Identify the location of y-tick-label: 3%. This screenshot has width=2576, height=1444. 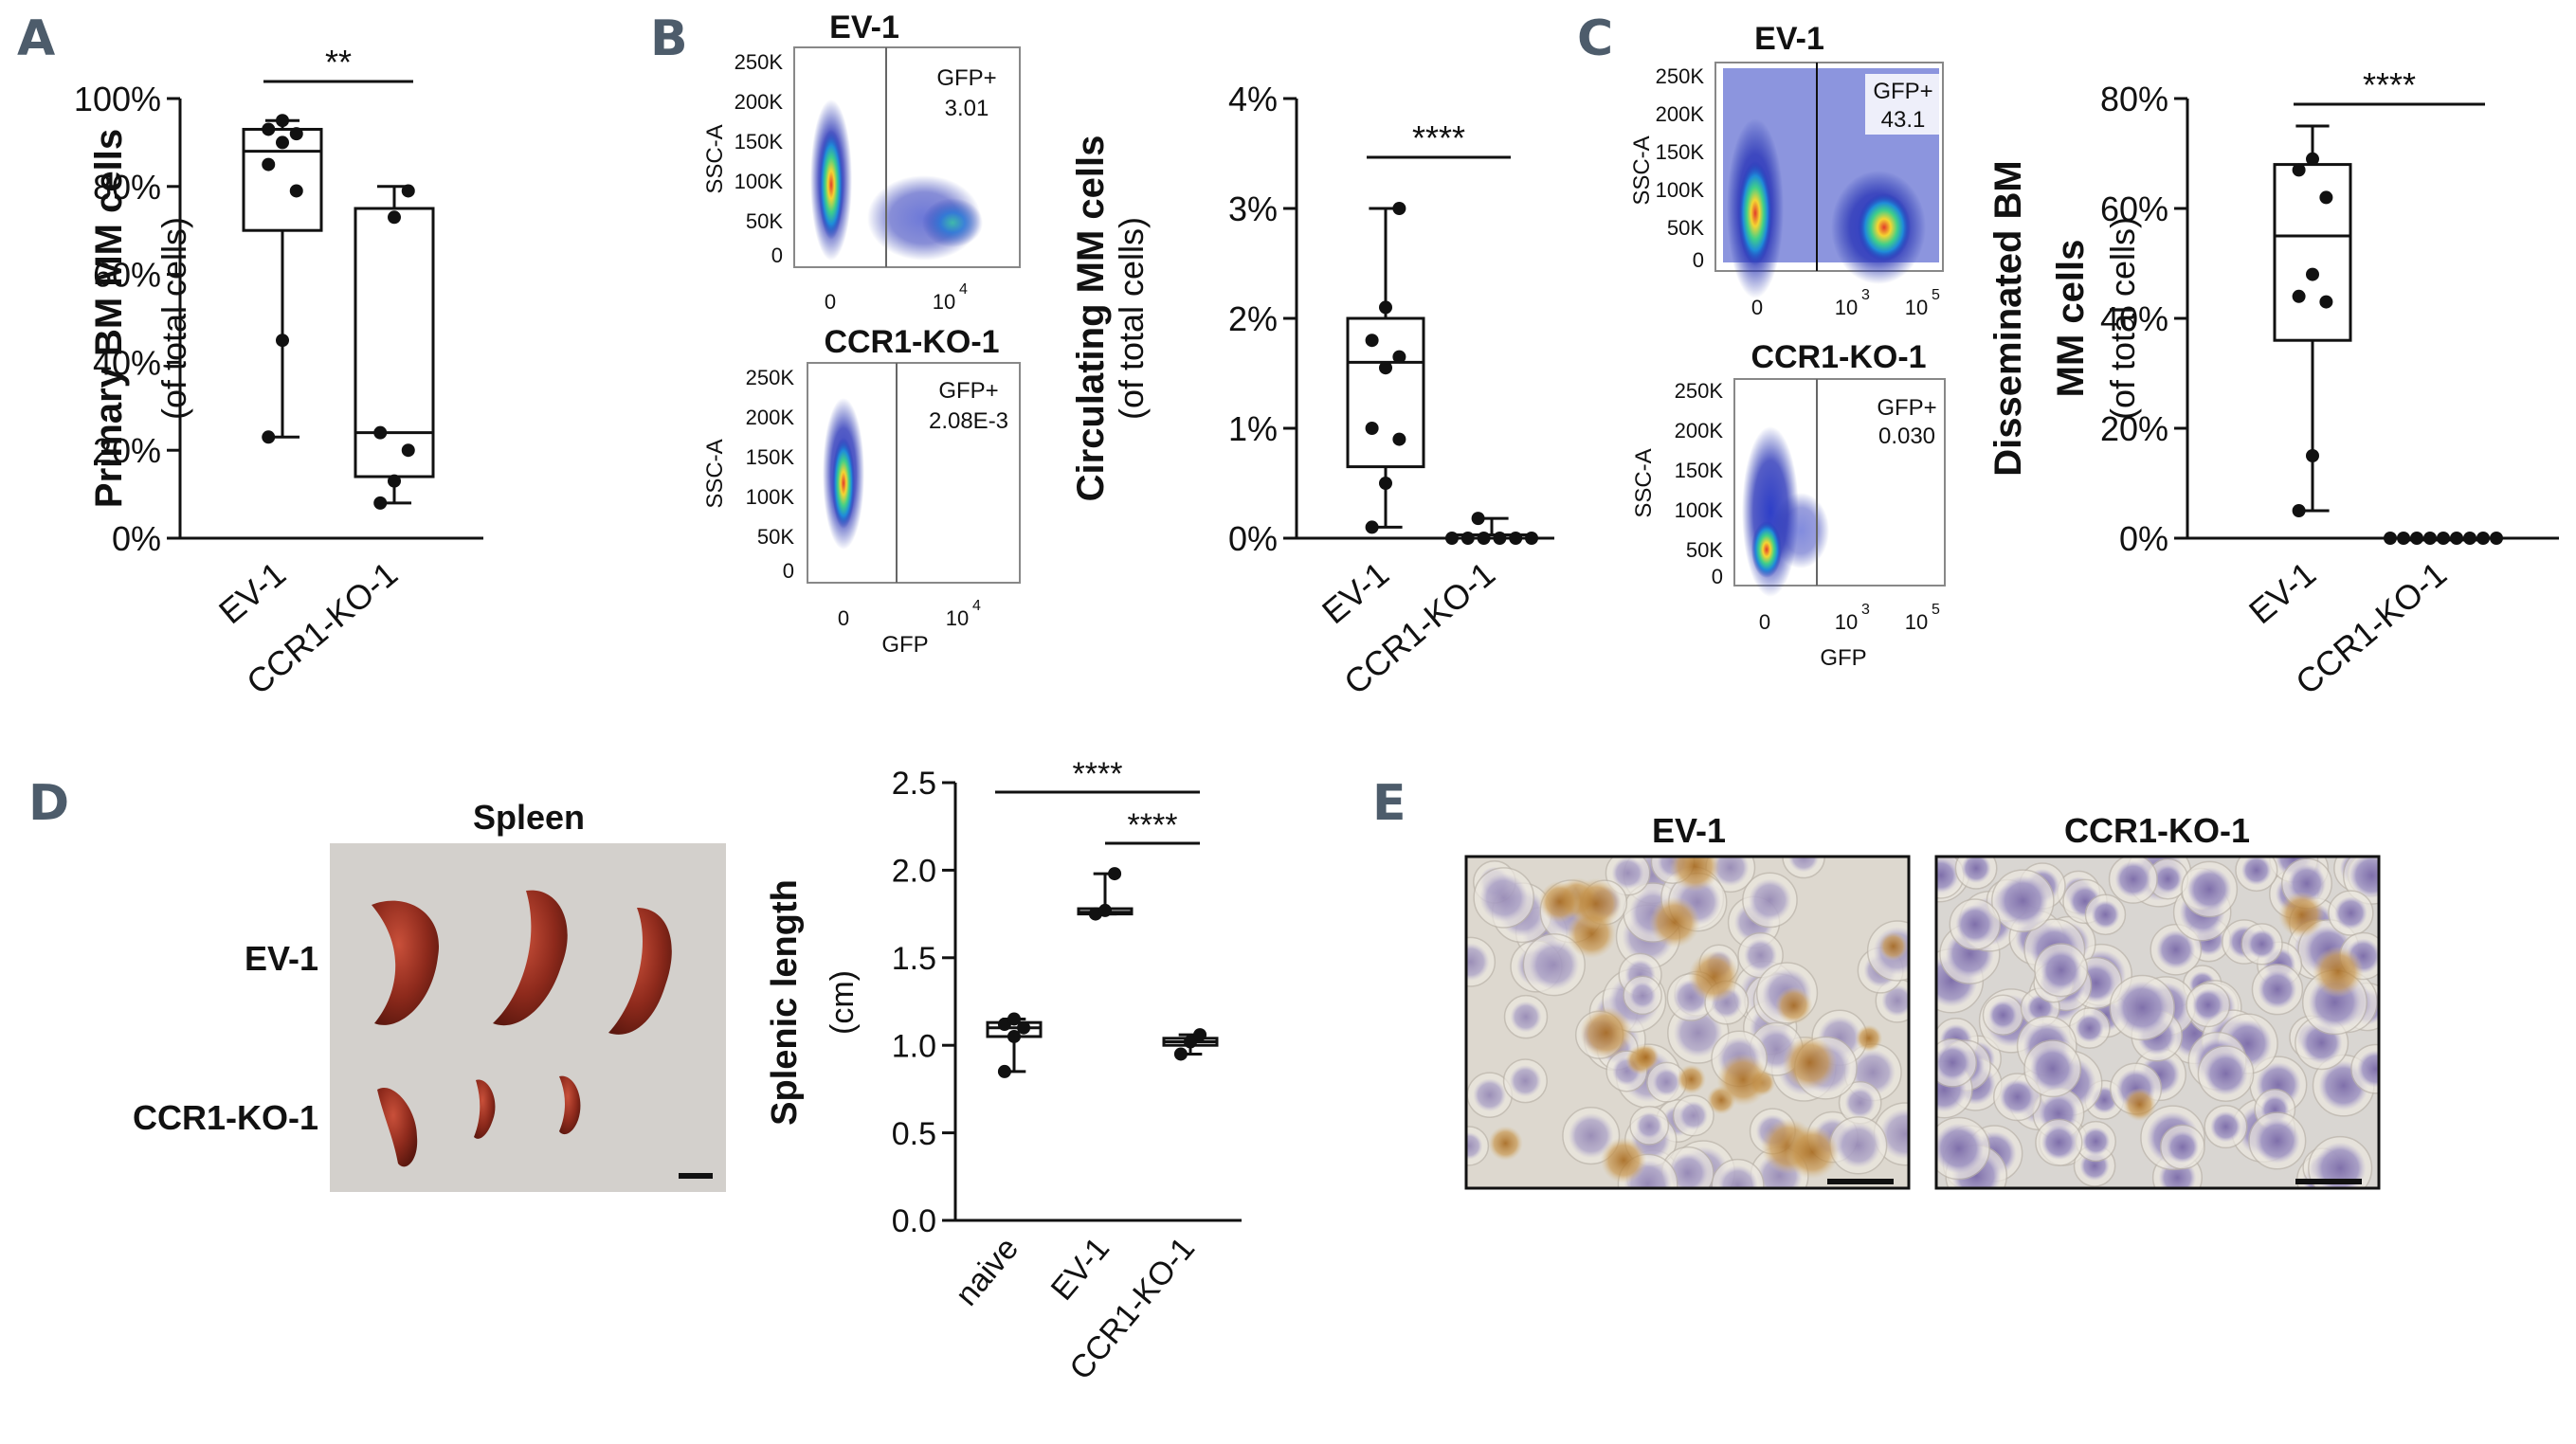
(1253, 209).